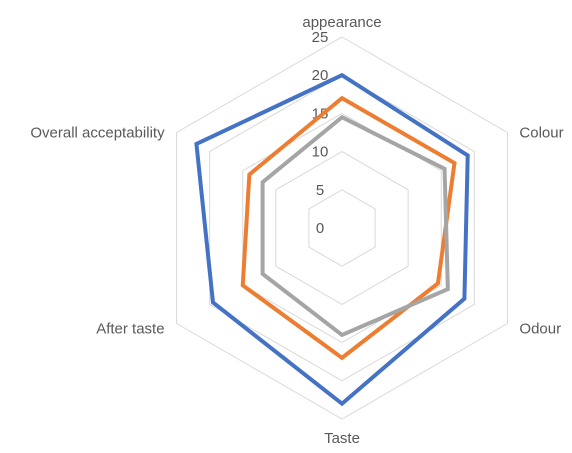 This screenshot has height=453, width=572. Describe the element at coordinates (540, 329) in the screenshot. I see `axis-label-odour: Odour` at that location.